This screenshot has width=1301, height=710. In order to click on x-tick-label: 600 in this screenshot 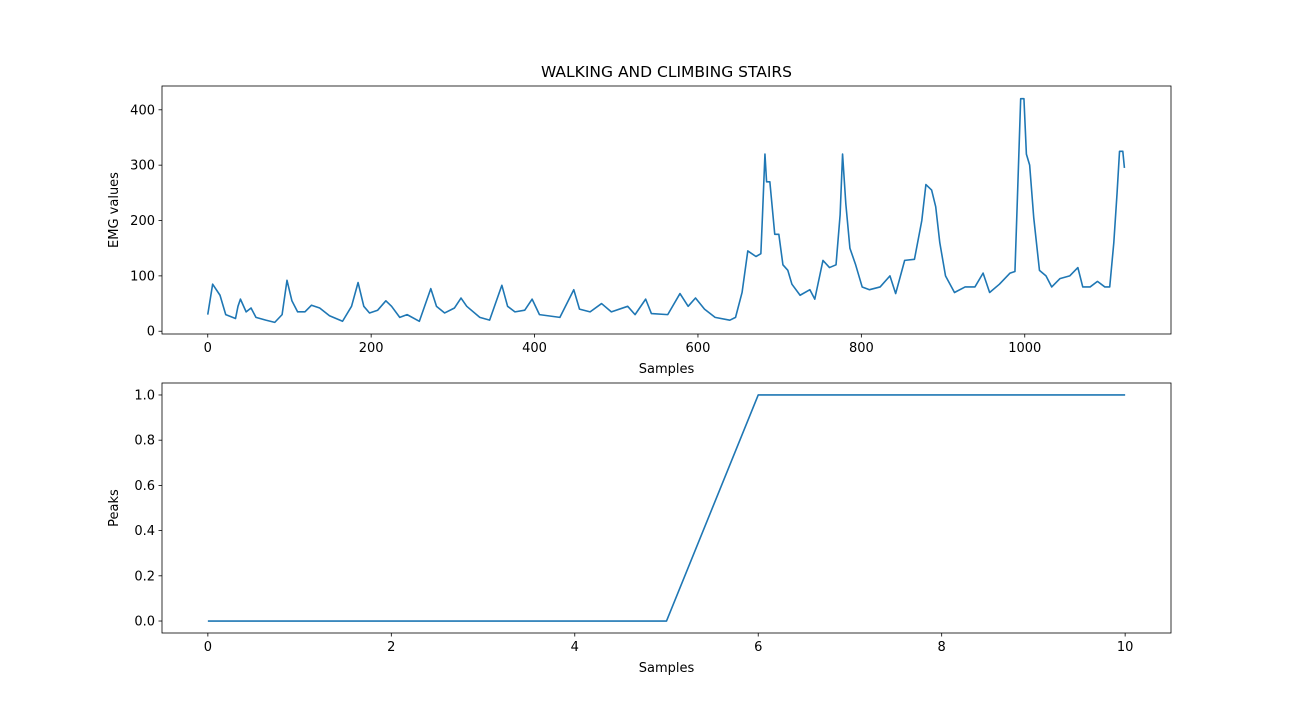, I will do `click(698, 348)`.